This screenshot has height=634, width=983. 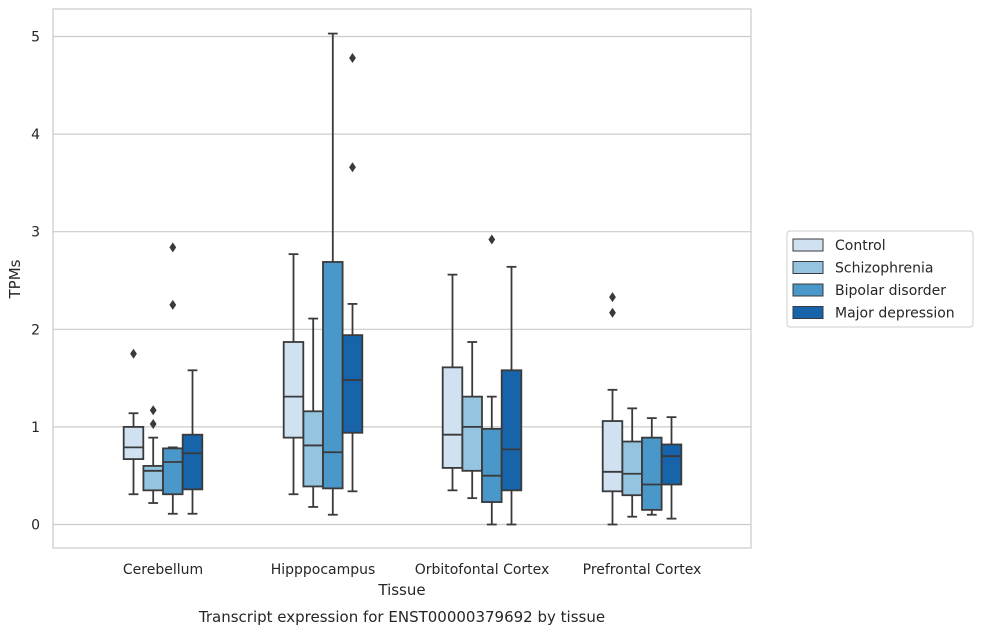 I want to click on y-tick-label: 3, so click(x=35, y=233).